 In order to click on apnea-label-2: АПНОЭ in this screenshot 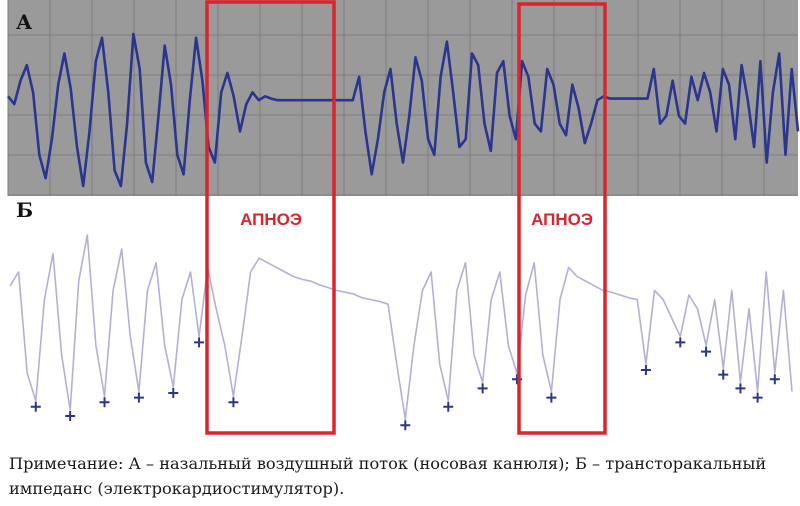, I will do `click(562, 219)`.